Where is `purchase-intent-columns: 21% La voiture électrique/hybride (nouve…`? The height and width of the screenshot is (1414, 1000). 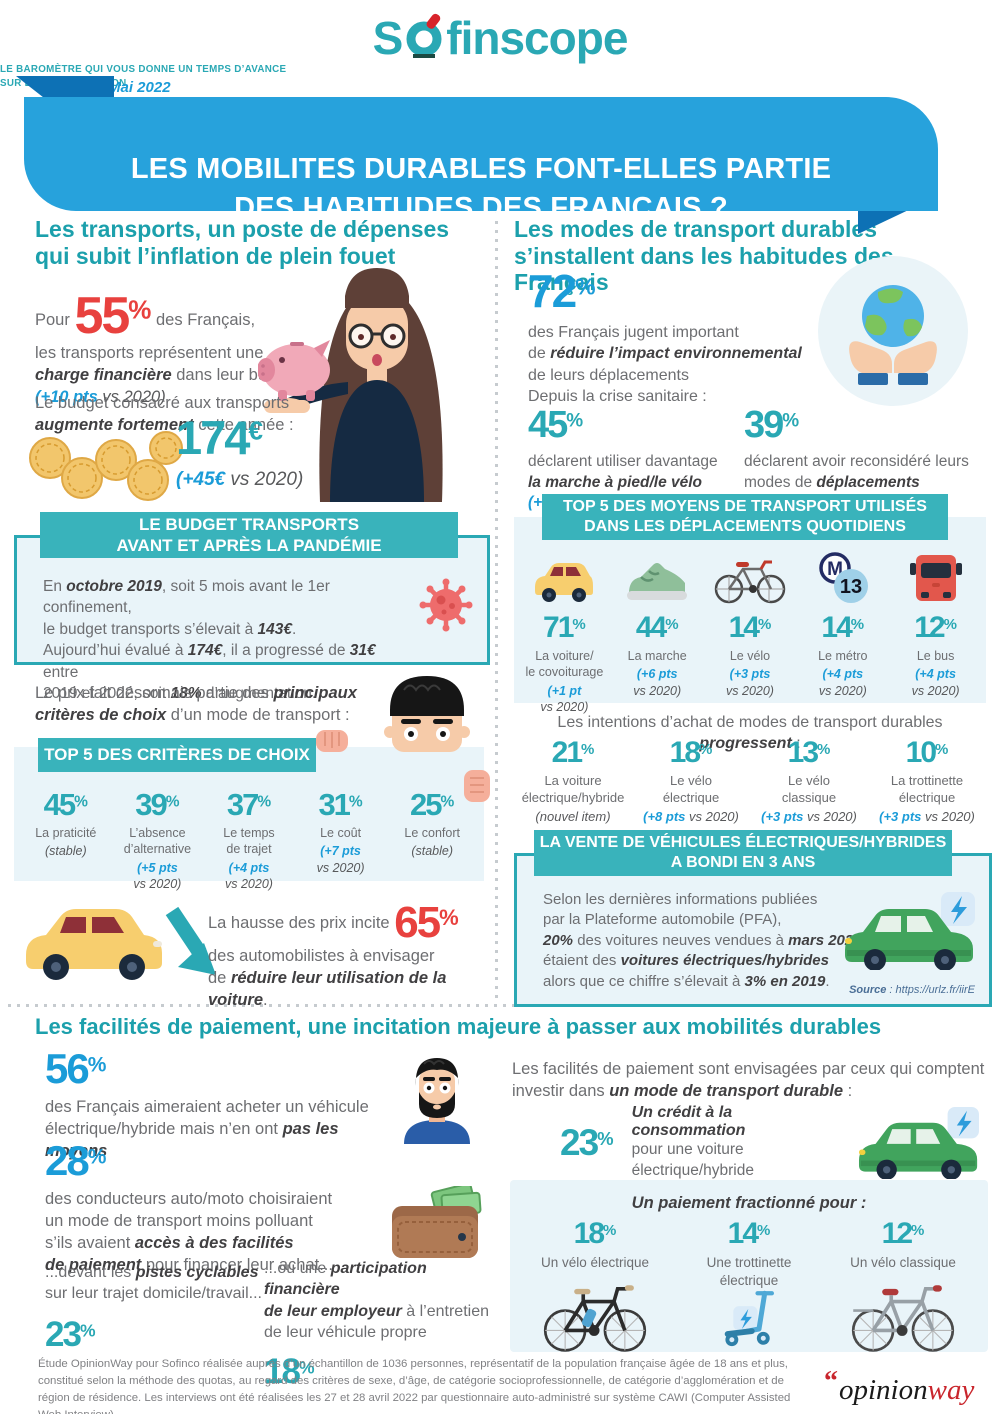
purchase-intent-columns: 21% La voiture électrique/hybride (nouve… is located at coordinates (750, 782).